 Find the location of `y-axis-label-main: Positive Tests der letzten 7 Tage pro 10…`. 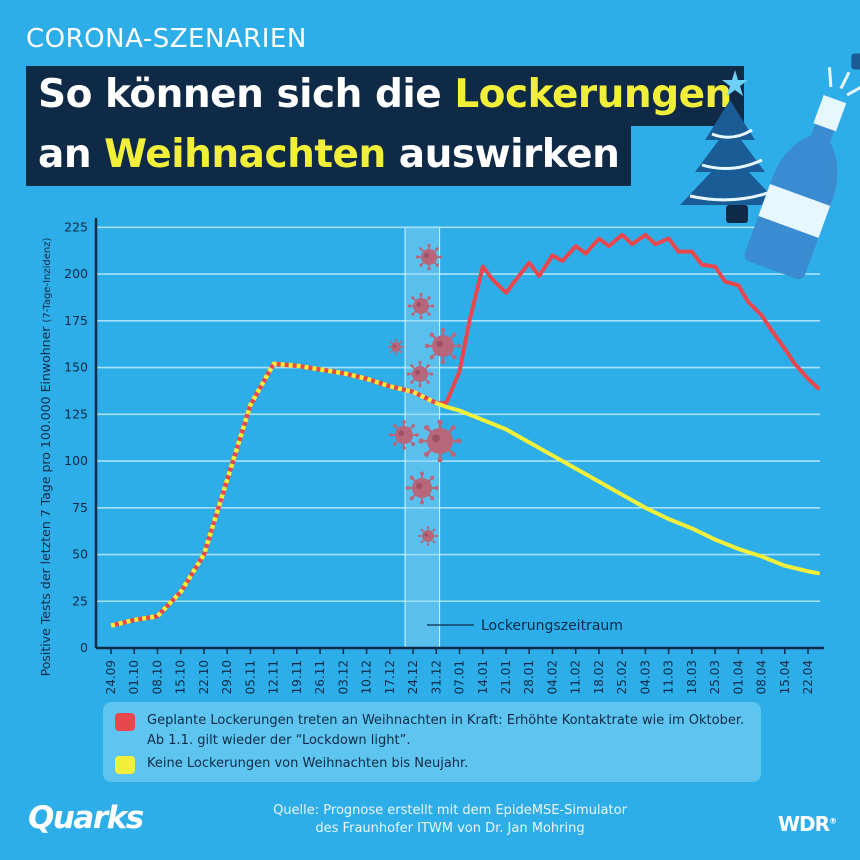

y-axis-label-main: Positive Tests der letzten 7 Tage pro 10… is located at coordinates (45, 501).